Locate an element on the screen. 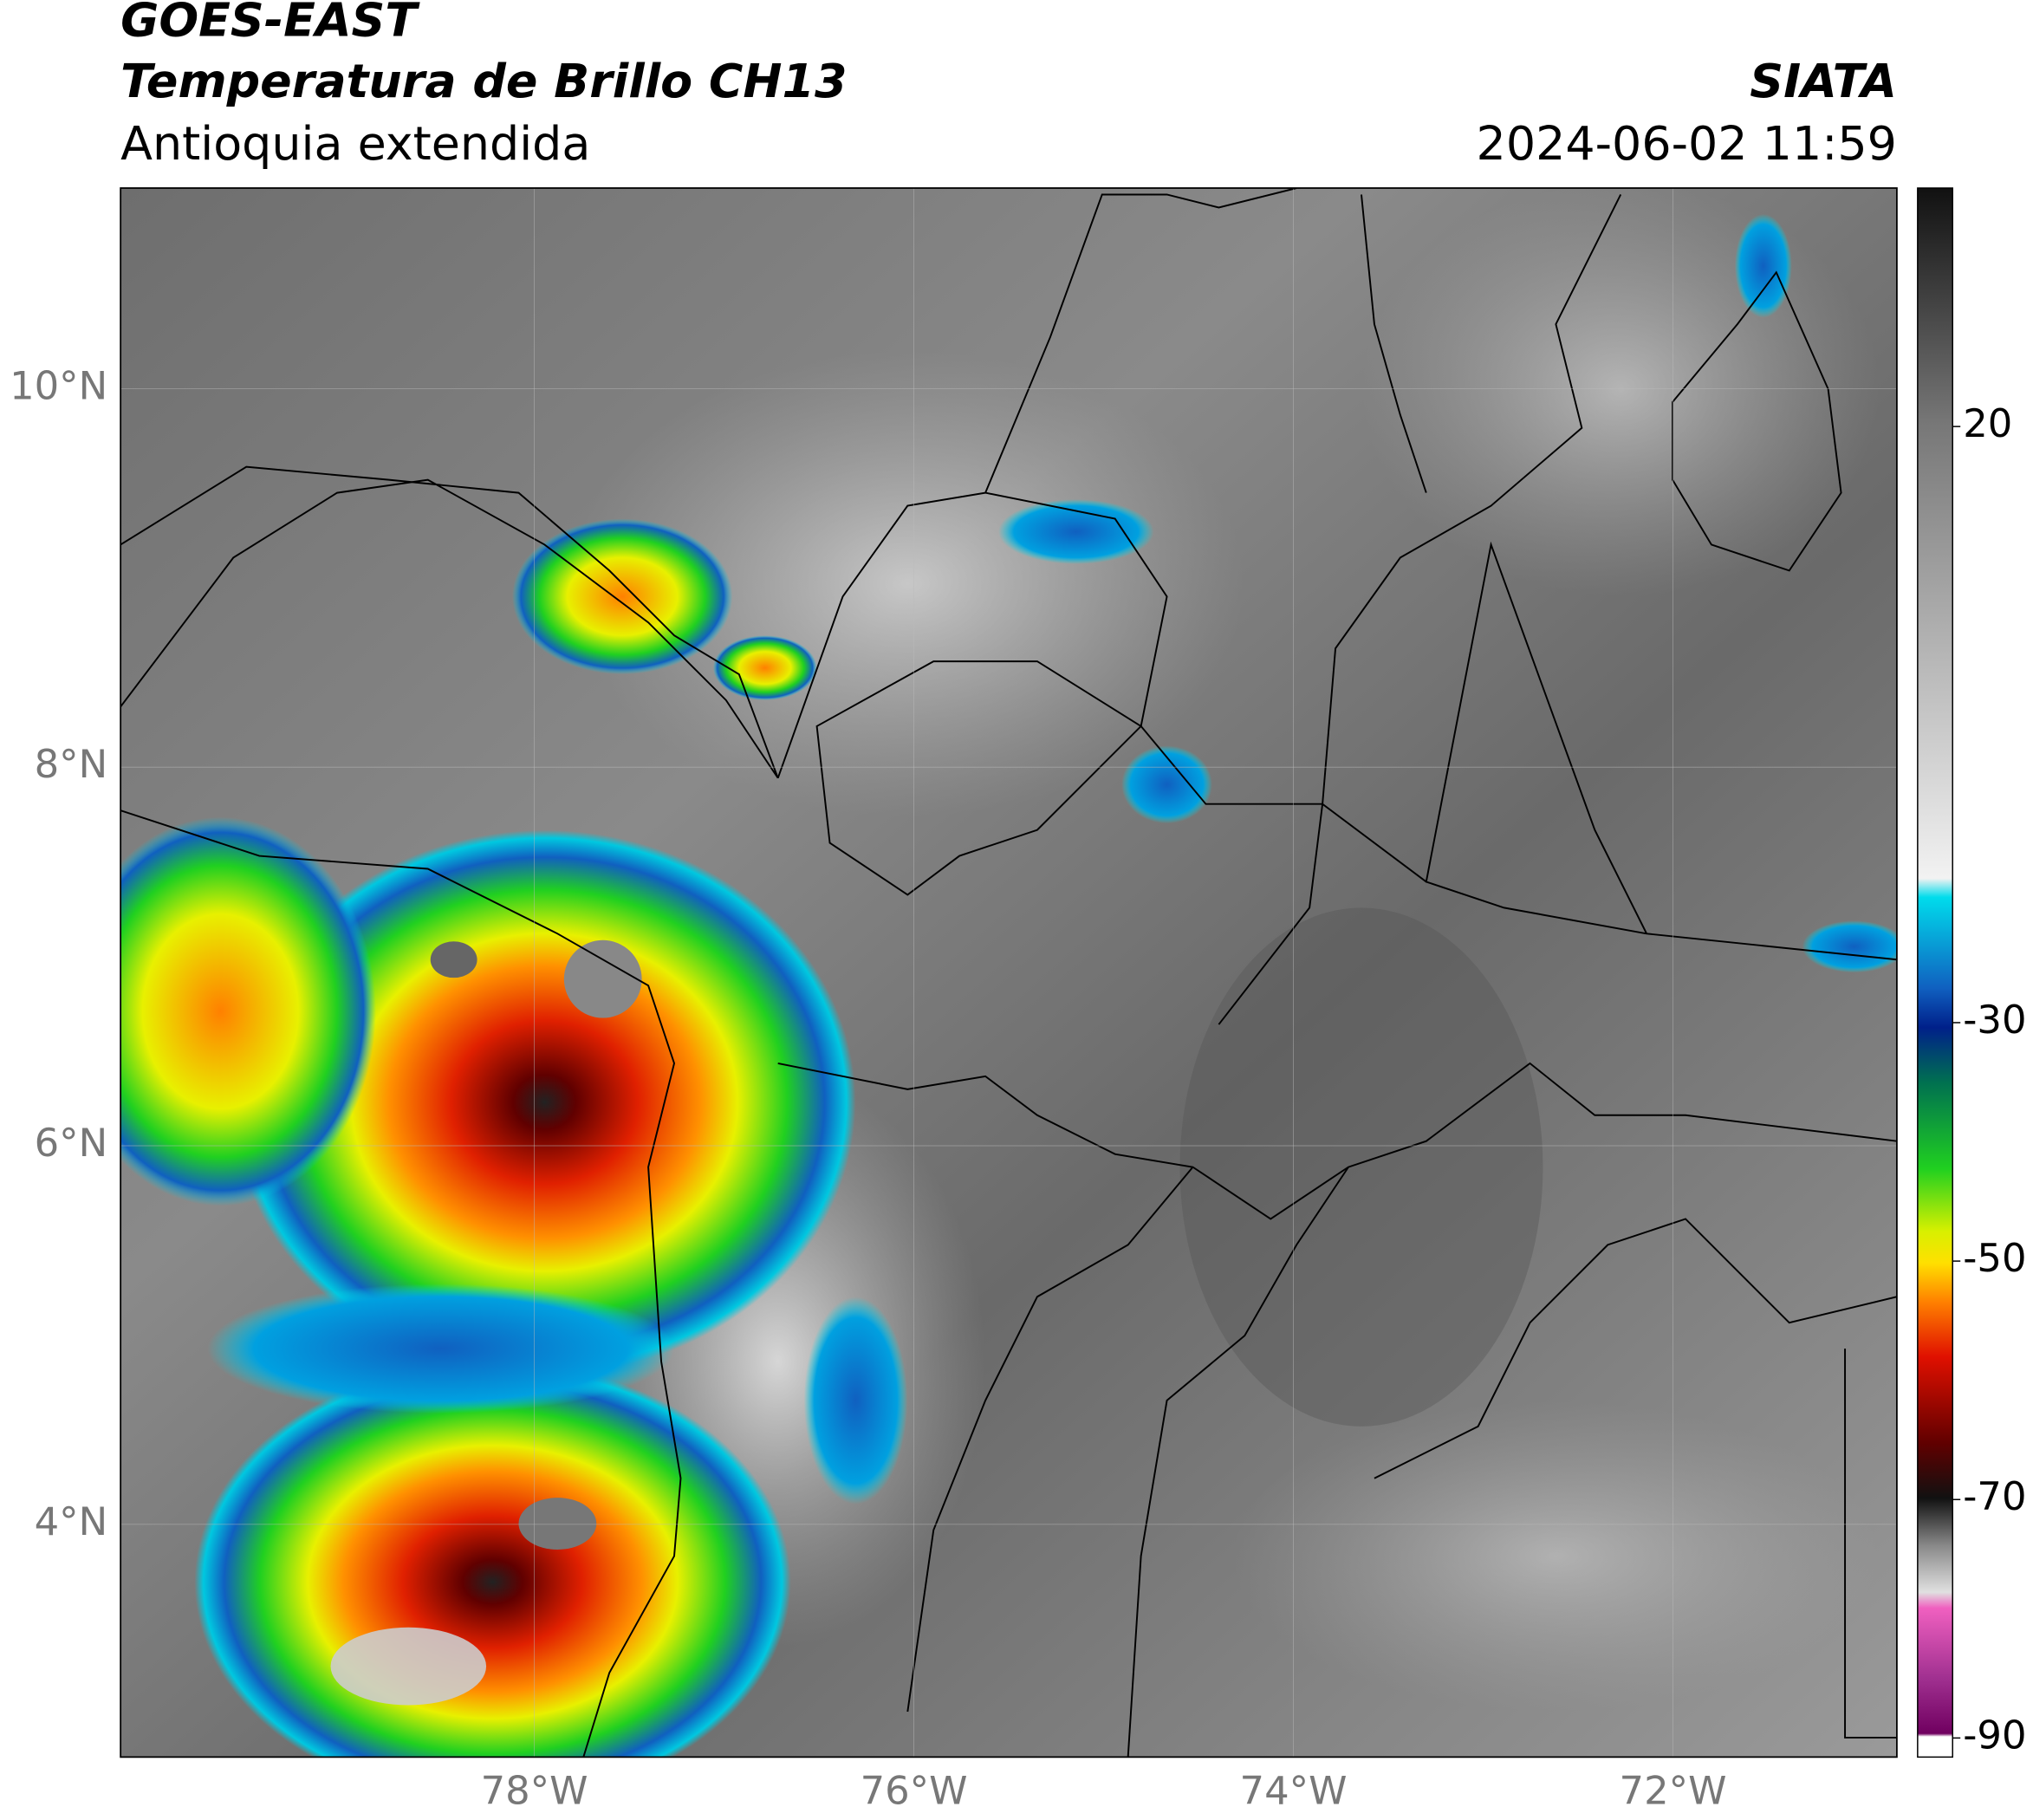 This screenshot has width=2033, height=1820. colorbar-tick-label: -90 is located at coordinates (1994, 1735).